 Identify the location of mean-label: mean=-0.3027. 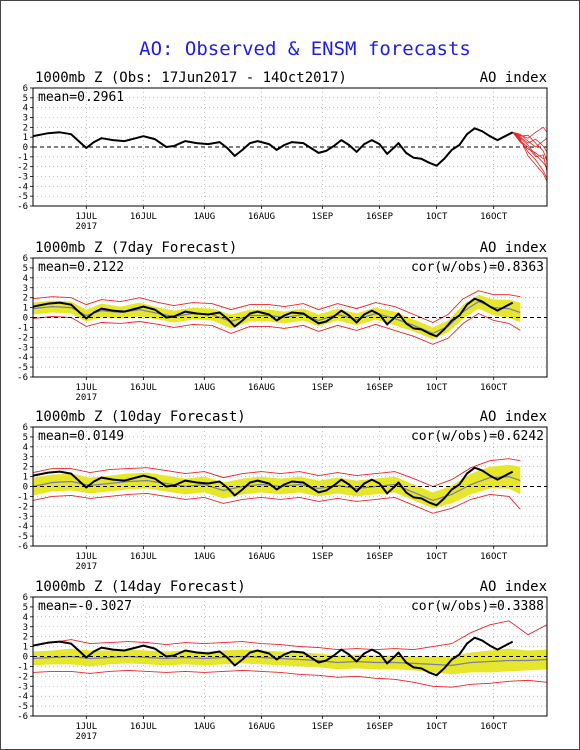
(85, 606).